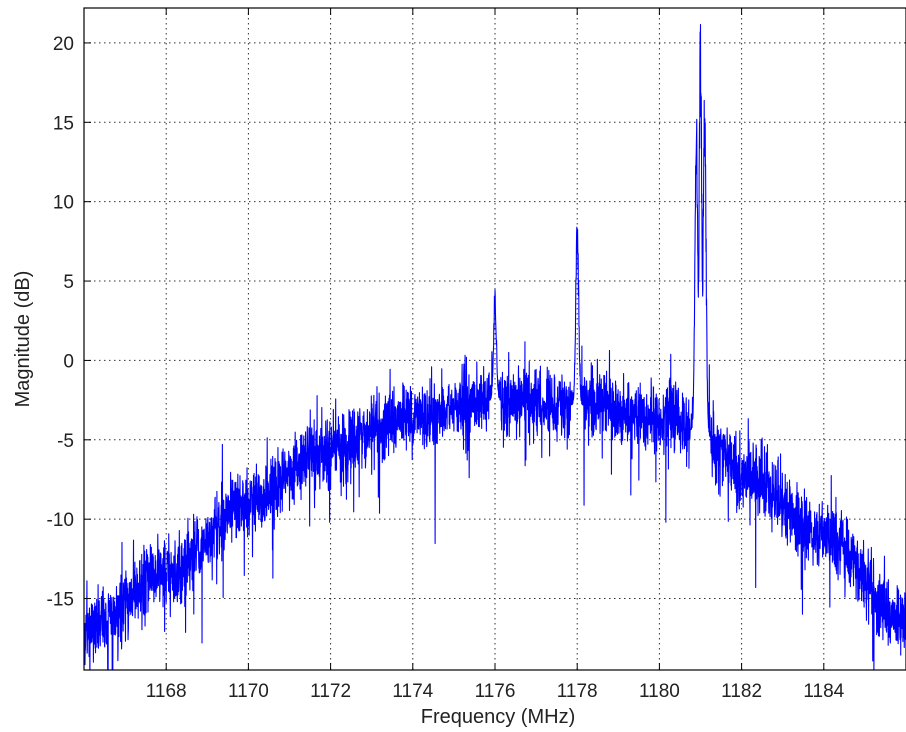 The height and width of the screenshot is (732, 906). I want to click on y-tick-label: -10, so click(60, 520).